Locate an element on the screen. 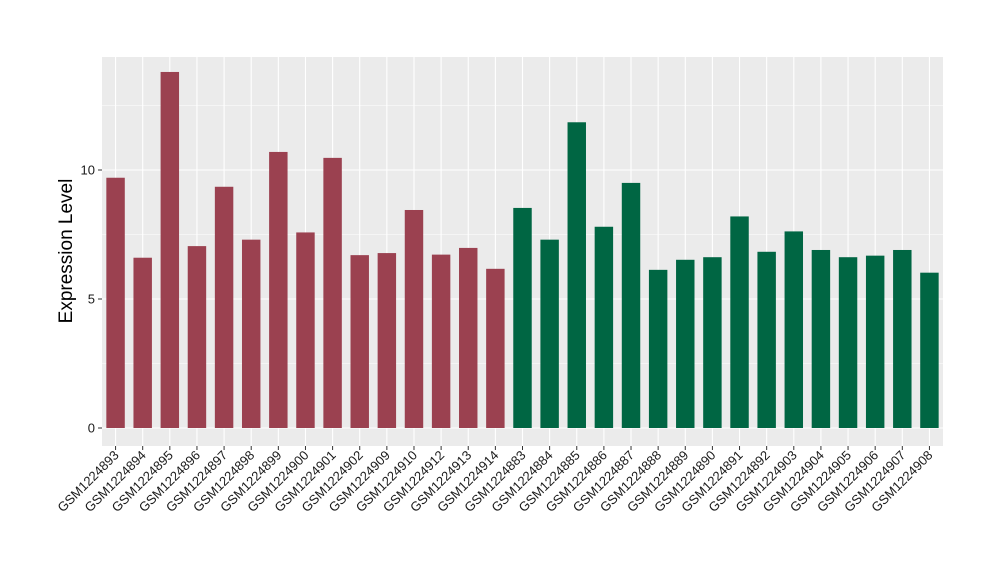 The image size is (1000, 580). y-tick-label: 0 is located at coordinates (91, 428).